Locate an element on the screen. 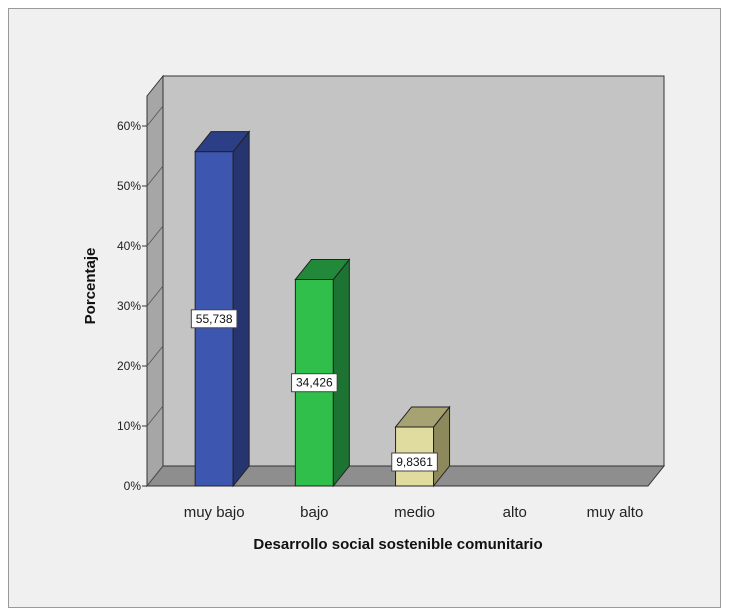 Image resolution: width=731 pixels, height=608 pixels. x-axis-title: Desarrollo social sostenible comunitario is located at coordinates (397, 544).